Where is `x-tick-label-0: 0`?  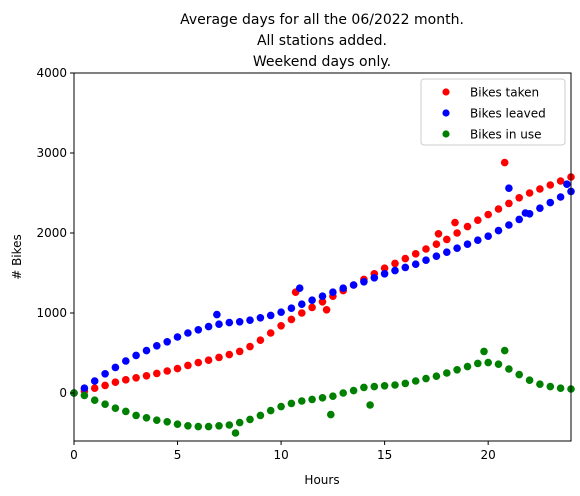
x-tick-label-0: 0 is located at coordinates (74, 455).